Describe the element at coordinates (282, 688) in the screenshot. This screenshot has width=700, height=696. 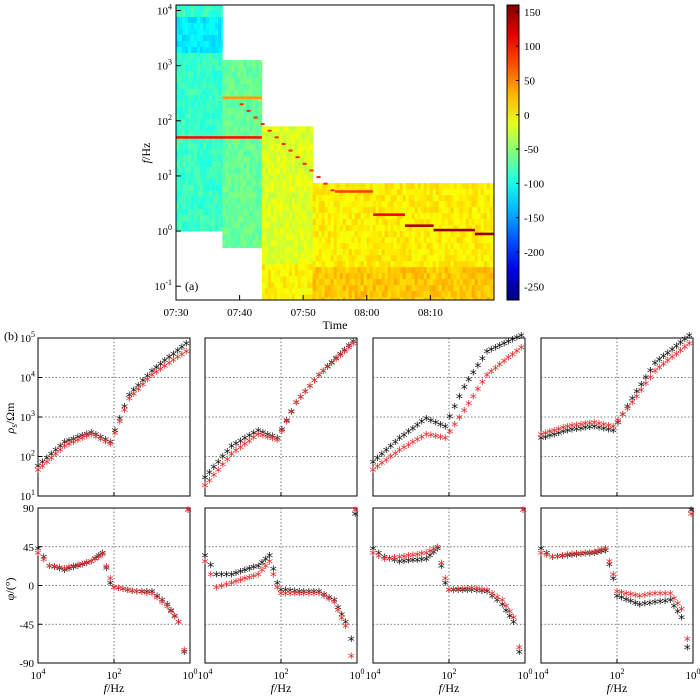
I see `freq-axis-label-unit: /Hz` at that location.